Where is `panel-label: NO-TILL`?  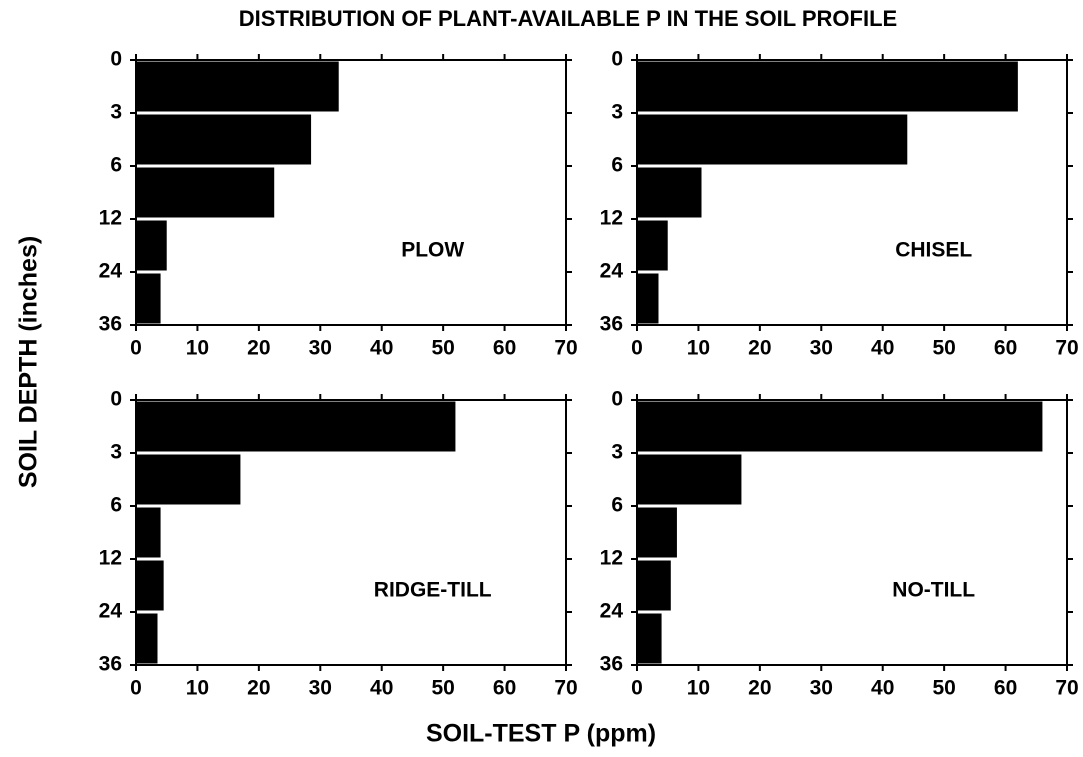
panel-label: NO-TILL is located at coordinates (933, 589).